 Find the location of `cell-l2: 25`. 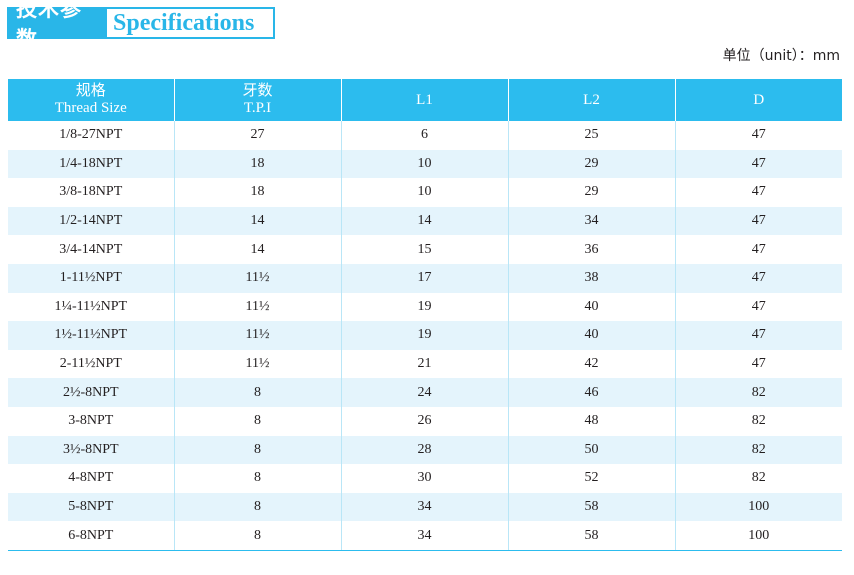

cell-l2: 25 is located at coordinates (591, 135).